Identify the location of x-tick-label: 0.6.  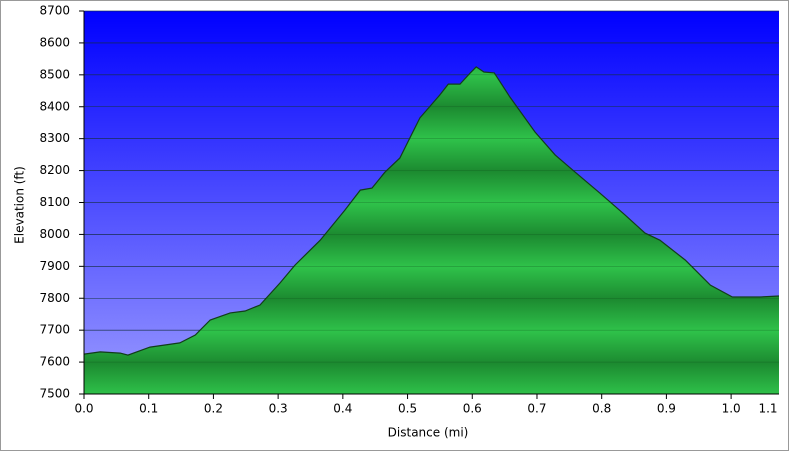
(472, 409).